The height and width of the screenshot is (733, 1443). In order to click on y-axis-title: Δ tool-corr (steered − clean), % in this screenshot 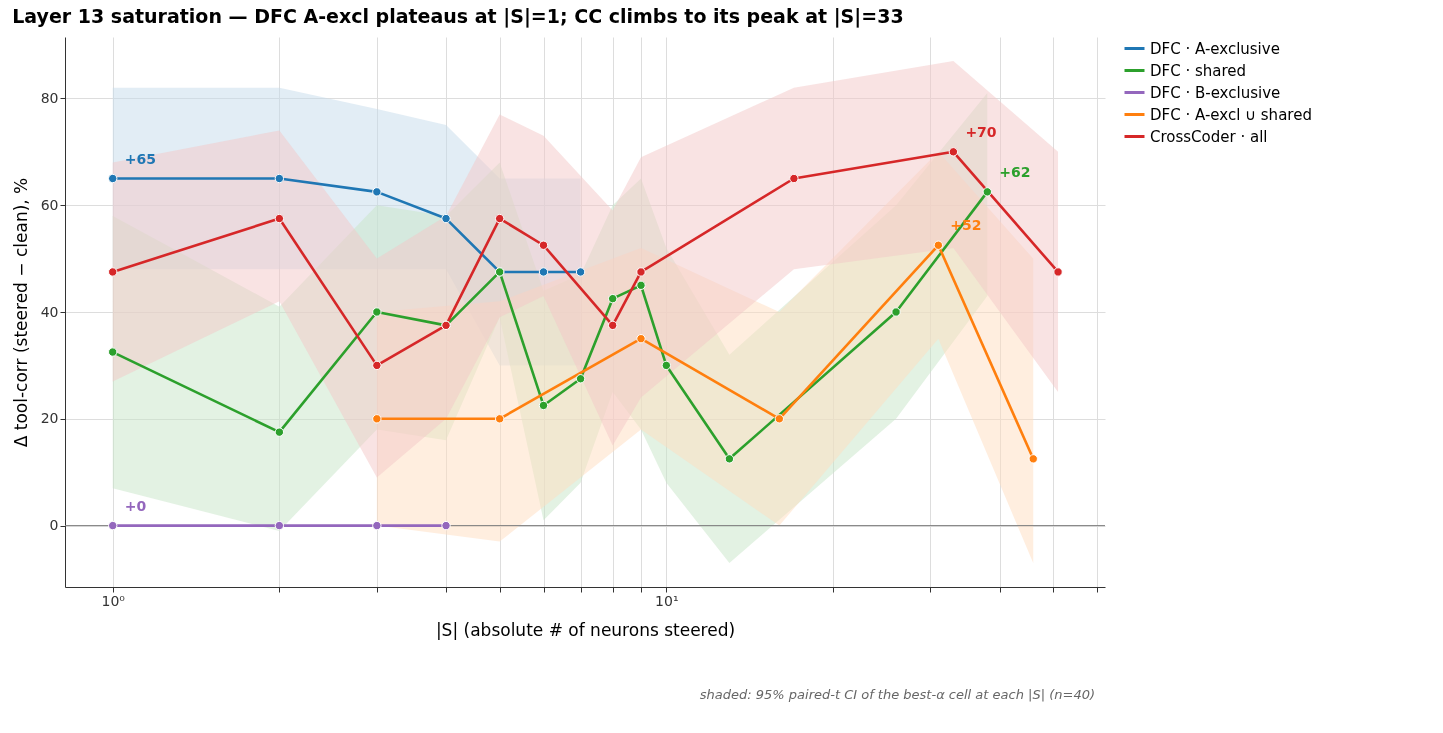, I will do `click(20, 312)`.